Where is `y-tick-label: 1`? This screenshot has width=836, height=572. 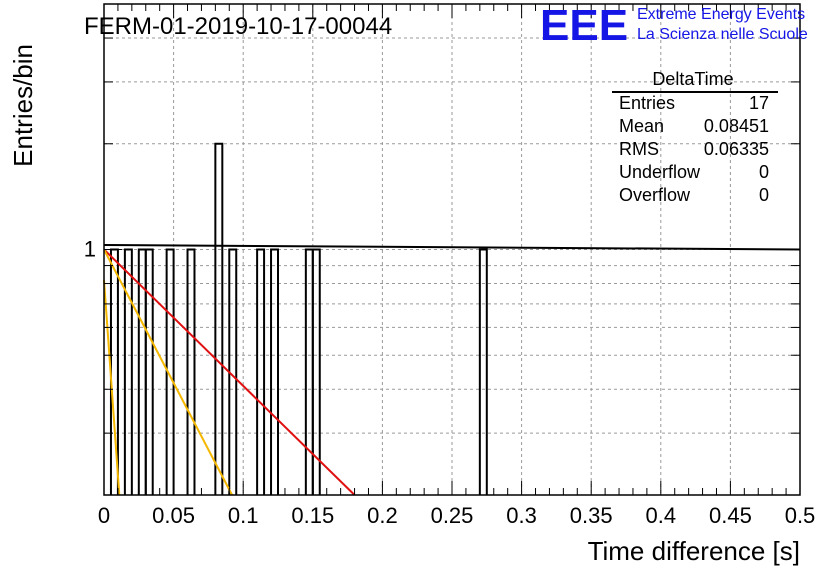
y-tick-label: 1 is located at coordinates (90, 249).